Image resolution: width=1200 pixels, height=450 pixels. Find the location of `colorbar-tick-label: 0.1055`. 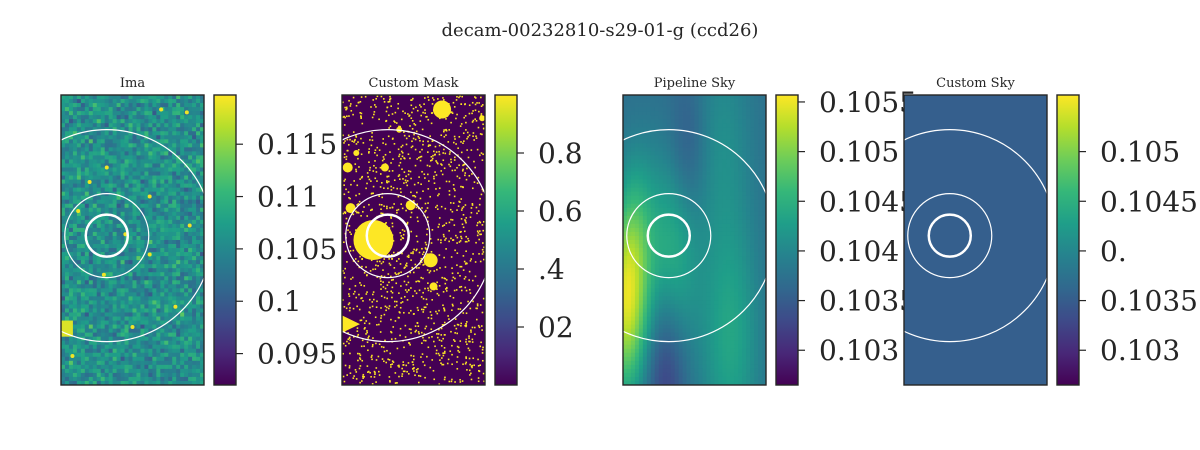

colorbar-tick-label: 0.1055 is located at coordinates (868, 102).